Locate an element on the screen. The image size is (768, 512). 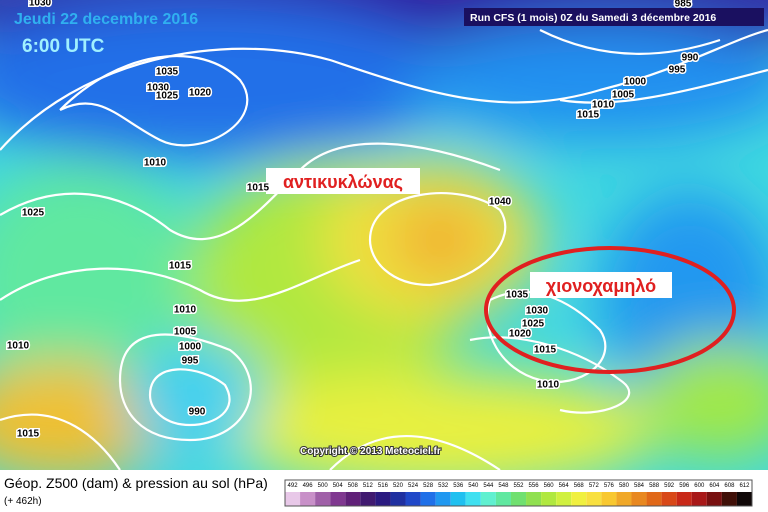
colorbar-border is located at coordinates (518, 493).